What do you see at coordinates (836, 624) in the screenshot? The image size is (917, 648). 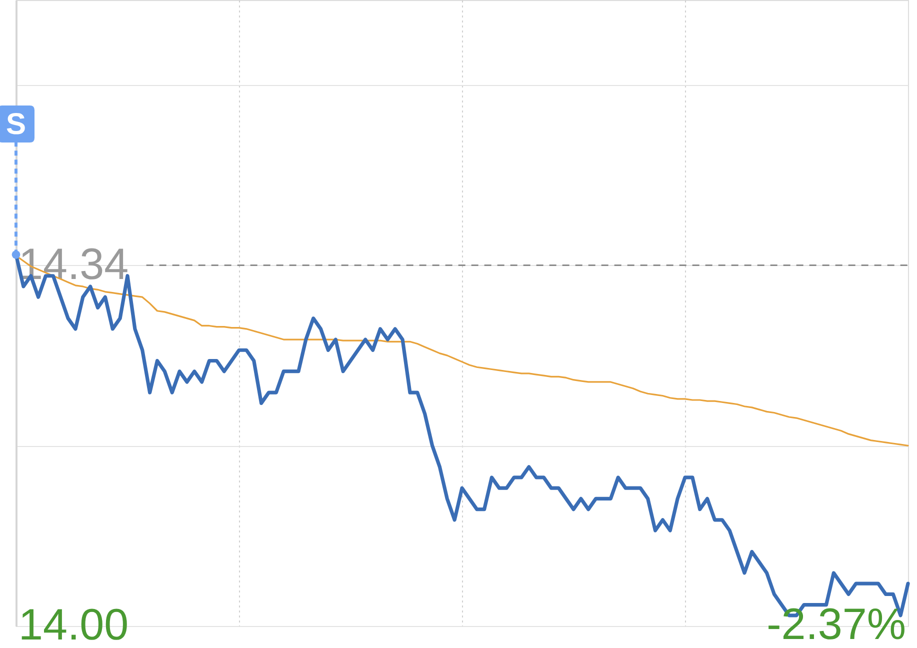 I see `annotation: -2.37%` at bounding box center [836, 624].